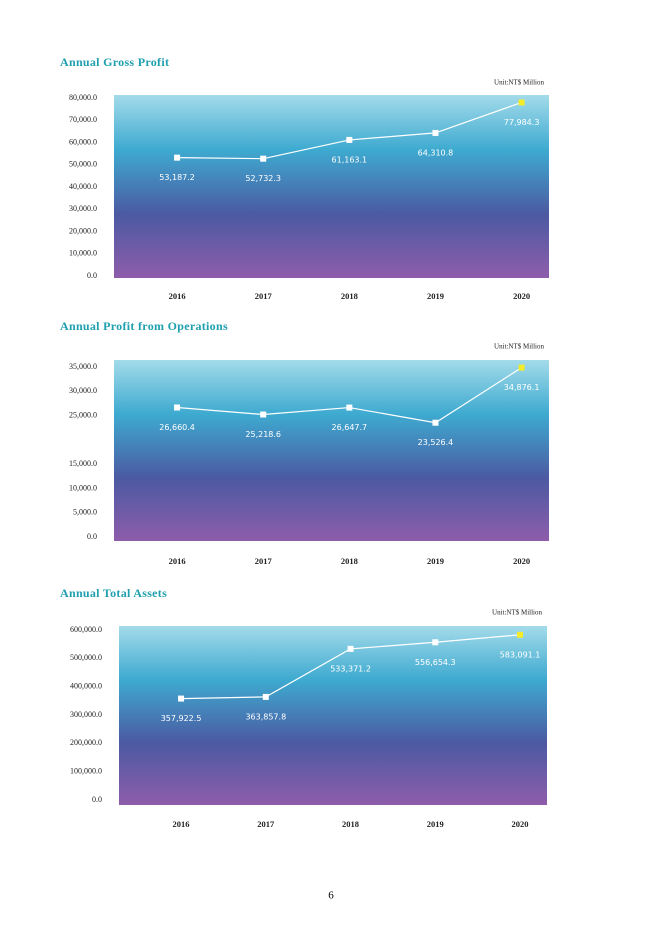 Image resolution: width=662 pixels, height=936 pixels. Describe the element at coordinates (114, 62) in the screenshot. I see `chart-title: Annual Gross Profit` at that location.